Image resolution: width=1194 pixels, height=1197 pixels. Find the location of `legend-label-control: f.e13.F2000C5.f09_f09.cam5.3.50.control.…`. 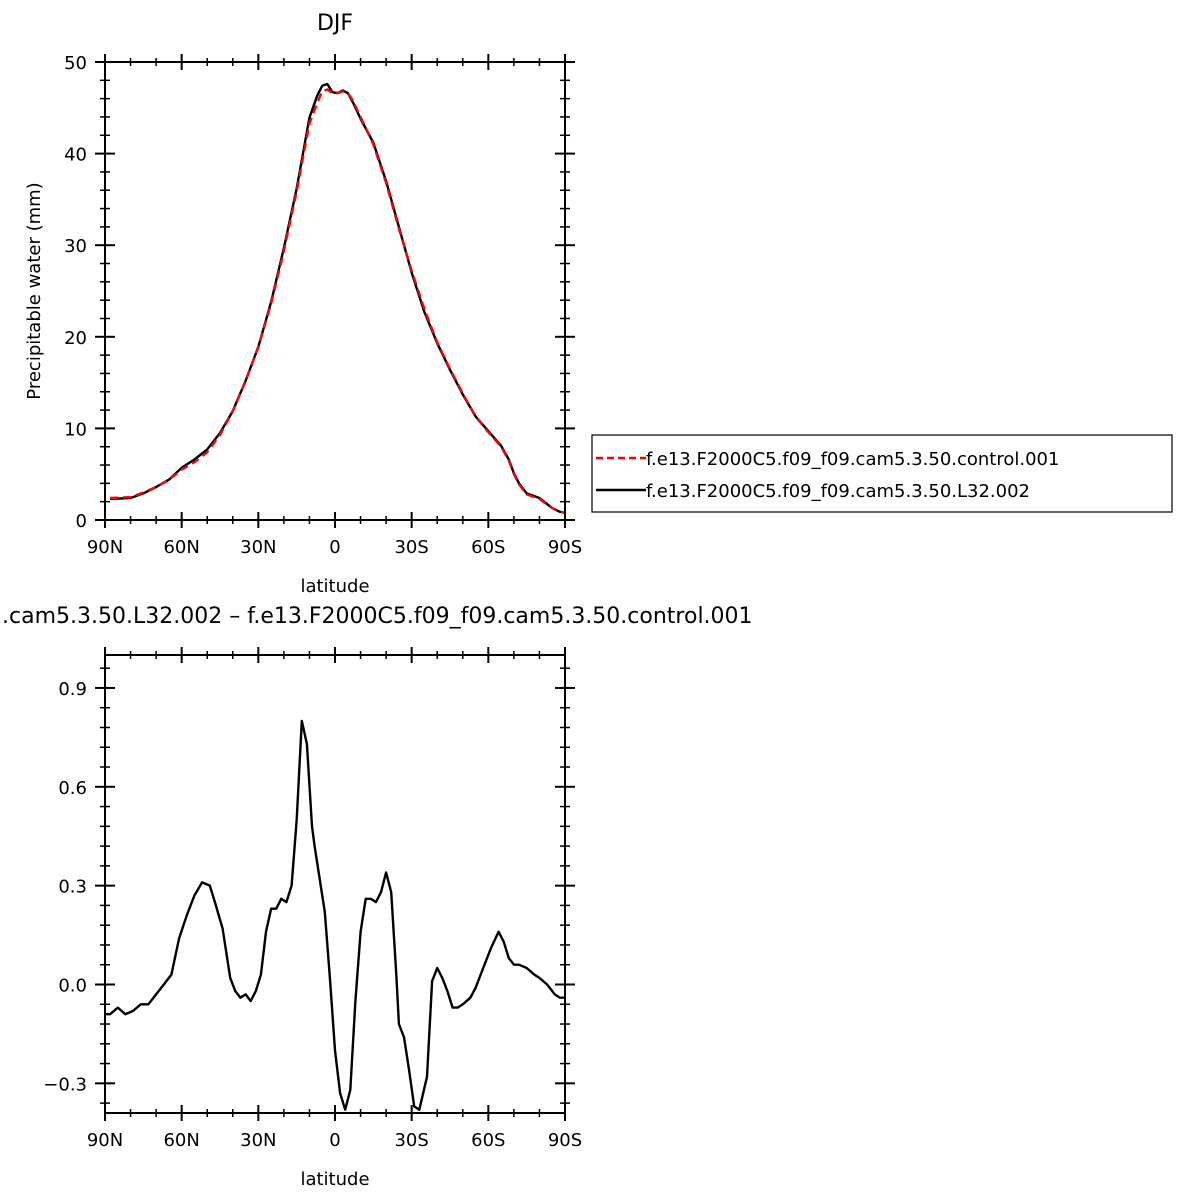

legend-label-control: f.e13.F2000C5.f09_f09.cam5.3.50.control.… is located at coordinates (852, 459).